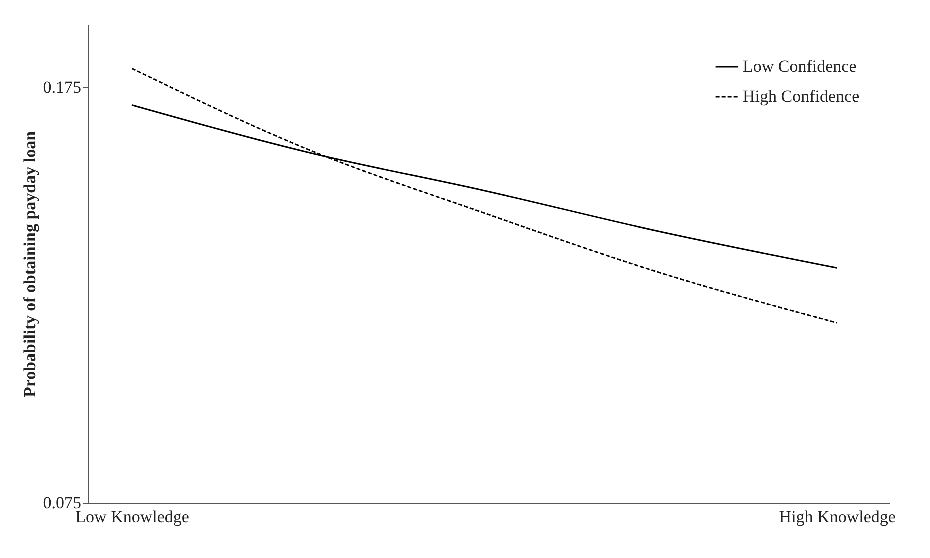 The height and width of the screenshot is (558, 930). I want to click on y-tick-label: 0.175, so click(62, 87).